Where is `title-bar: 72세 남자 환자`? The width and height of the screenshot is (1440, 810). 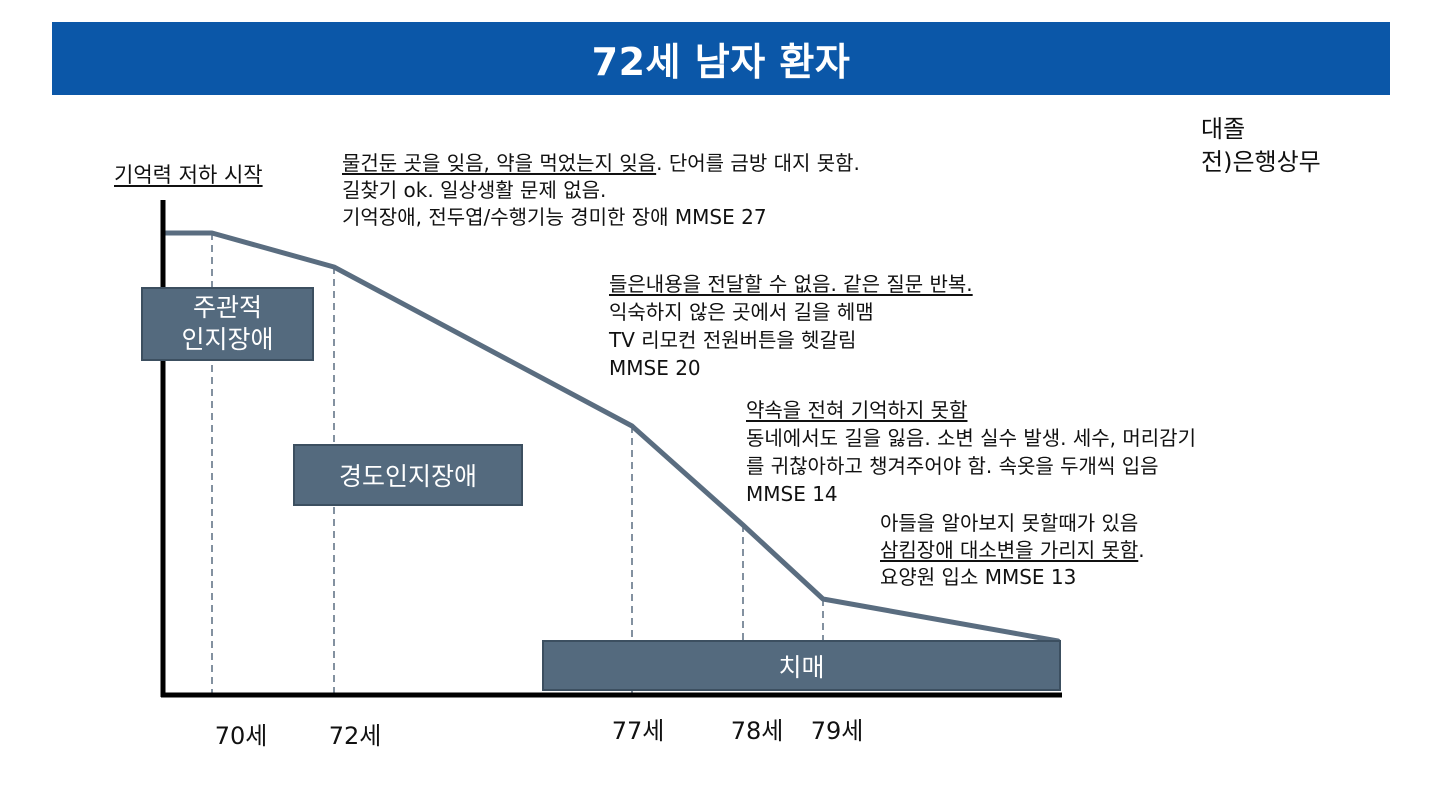 title-bar: 72세 남자 환자 is located at coordinates (721, 58).